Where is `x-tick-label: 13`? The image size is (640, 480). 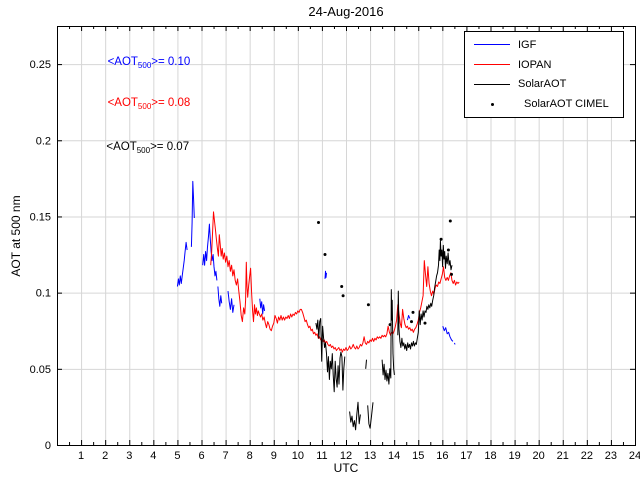
x-tick-label: 13 is located at coordinates (370, 456).